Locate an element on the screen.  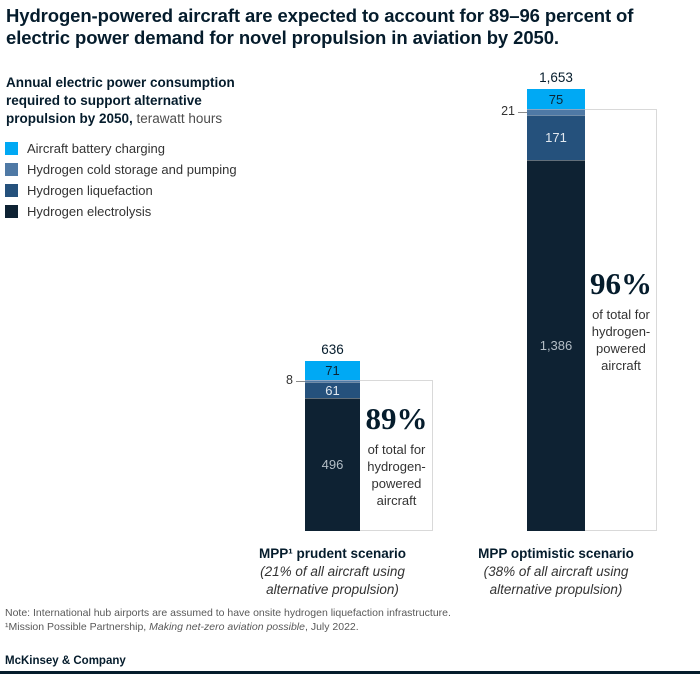
bar-segment: 171 is located at coordinates (556, 137).